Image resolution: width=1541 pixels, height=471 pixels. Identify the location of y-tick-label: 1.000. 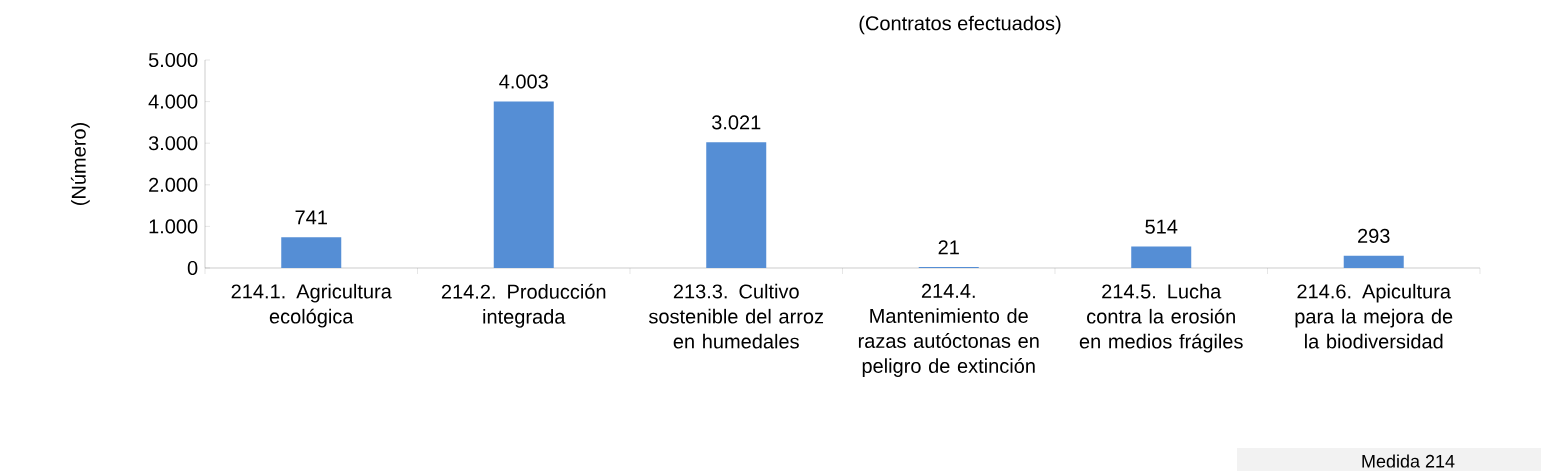
(173, 226).